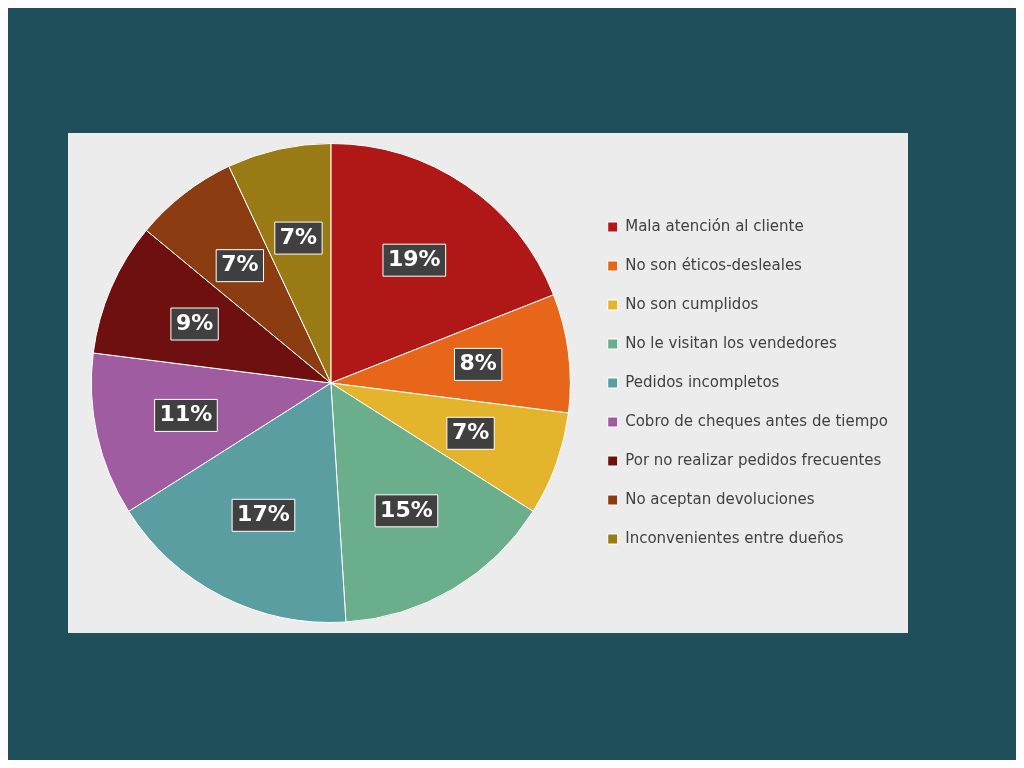 This screenshot has width=1024, height=768. Describe the element at coordinates (714, 264) in the screenshot. I see `legend-label: No son éticos-desleales` at that location.